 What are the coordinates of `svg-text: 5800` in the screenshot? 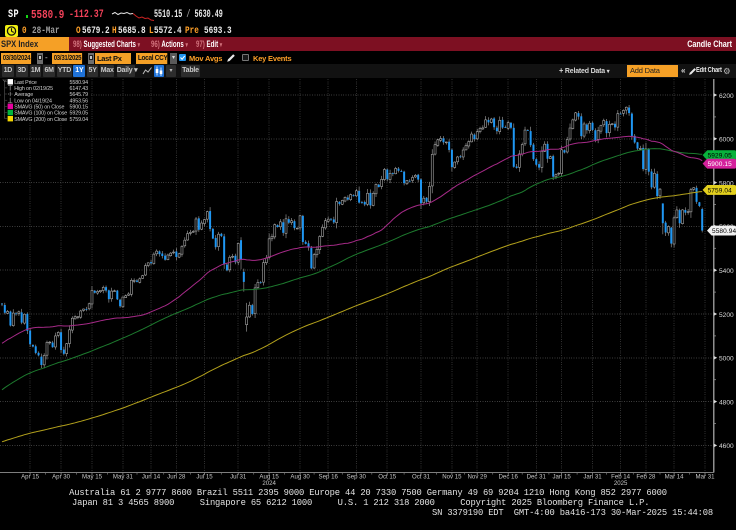 It's located at (726, 183).